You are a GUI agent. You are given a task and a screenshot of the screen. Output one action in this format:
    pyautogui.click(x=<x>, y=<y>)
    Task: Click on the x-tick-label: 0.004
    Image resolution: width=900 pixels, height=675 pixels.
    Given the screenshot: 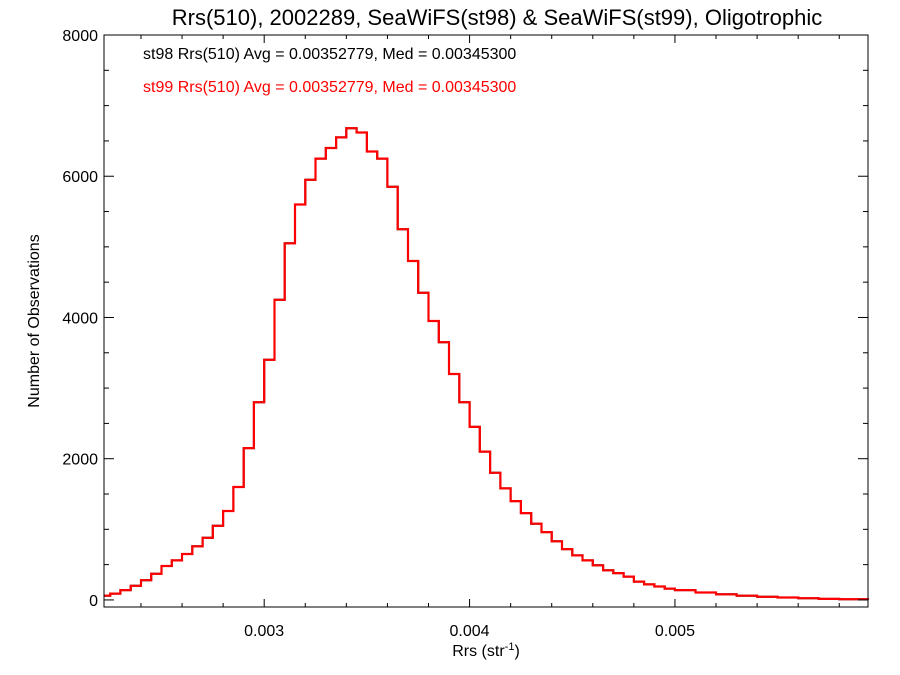 What is the action you would take?
    pyautogui.click(x=470, y=631)
    